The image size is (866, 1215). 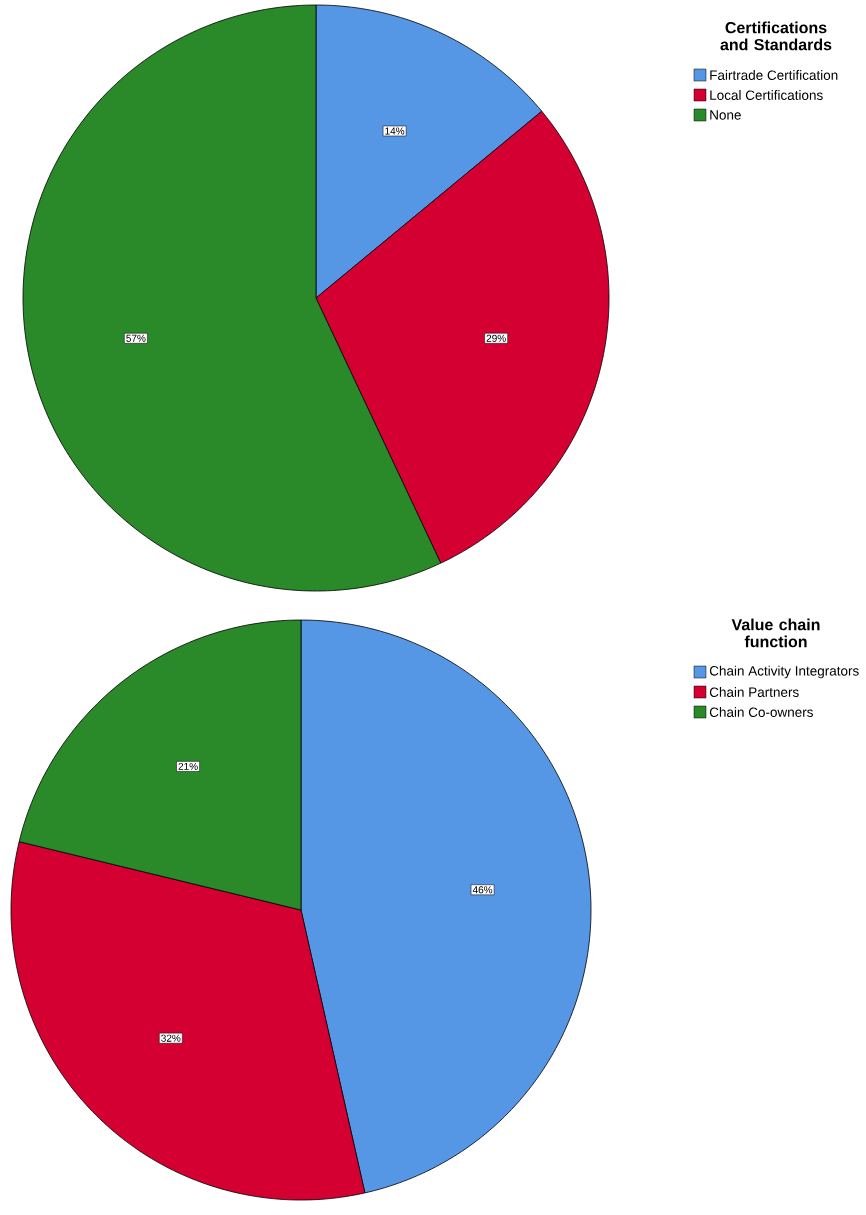 I want to click on legend-label: Local Certifications, so click(x=766, y=95).